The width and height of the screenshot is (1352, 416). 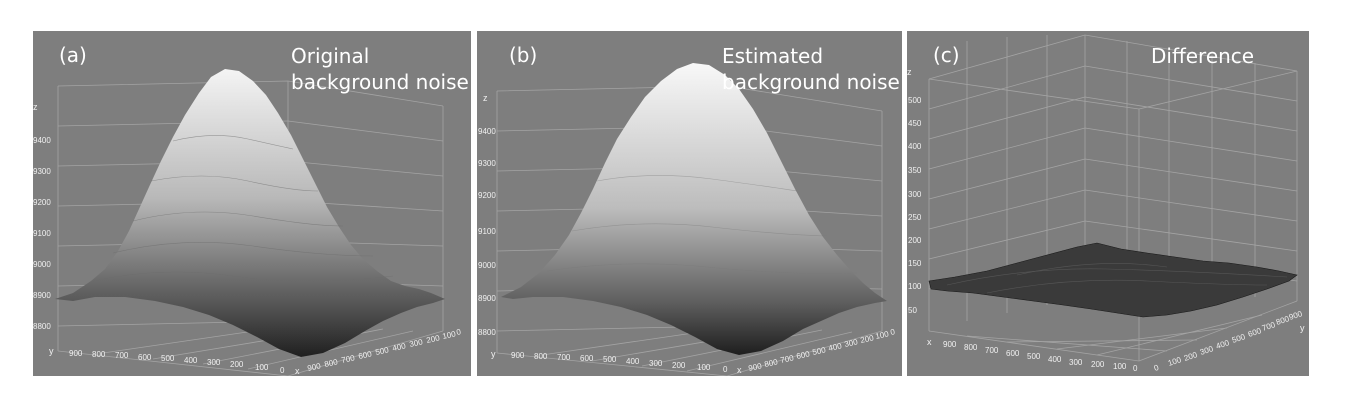 What do you see at coordinates (380, 69) in the screenshot?
I see `panel-title-a: Original background noise` at bounding box center [380, 69].